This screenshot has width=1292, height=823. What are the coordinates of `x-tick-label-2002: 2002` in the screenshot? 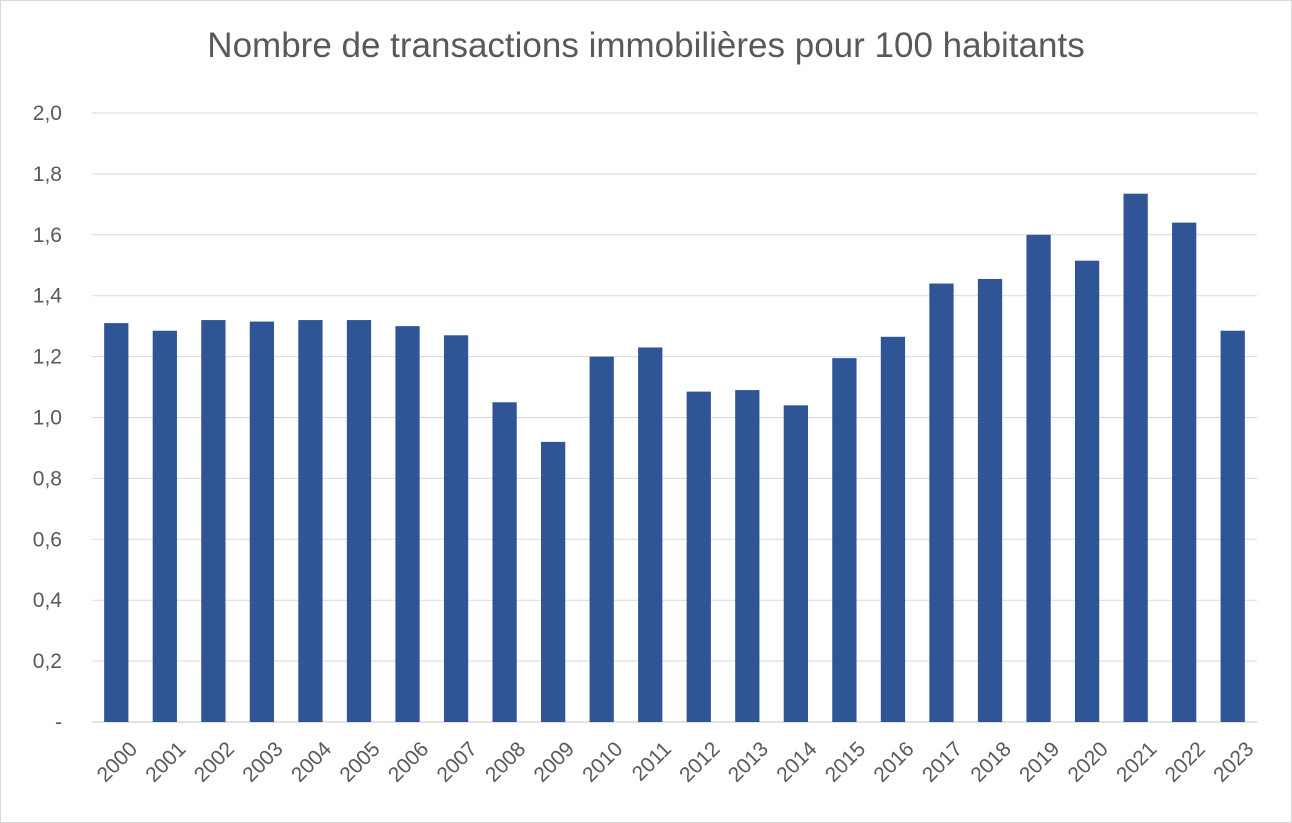 It's located at (214, 761).